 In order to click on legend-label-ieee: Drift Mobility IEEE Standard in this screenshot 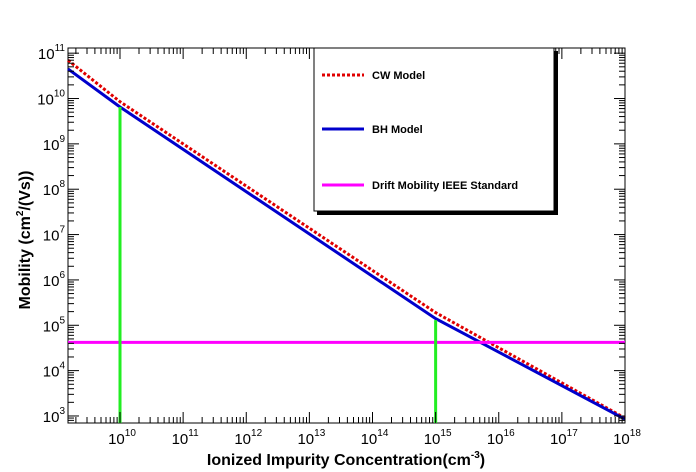, I will do `click(445, 186)`.